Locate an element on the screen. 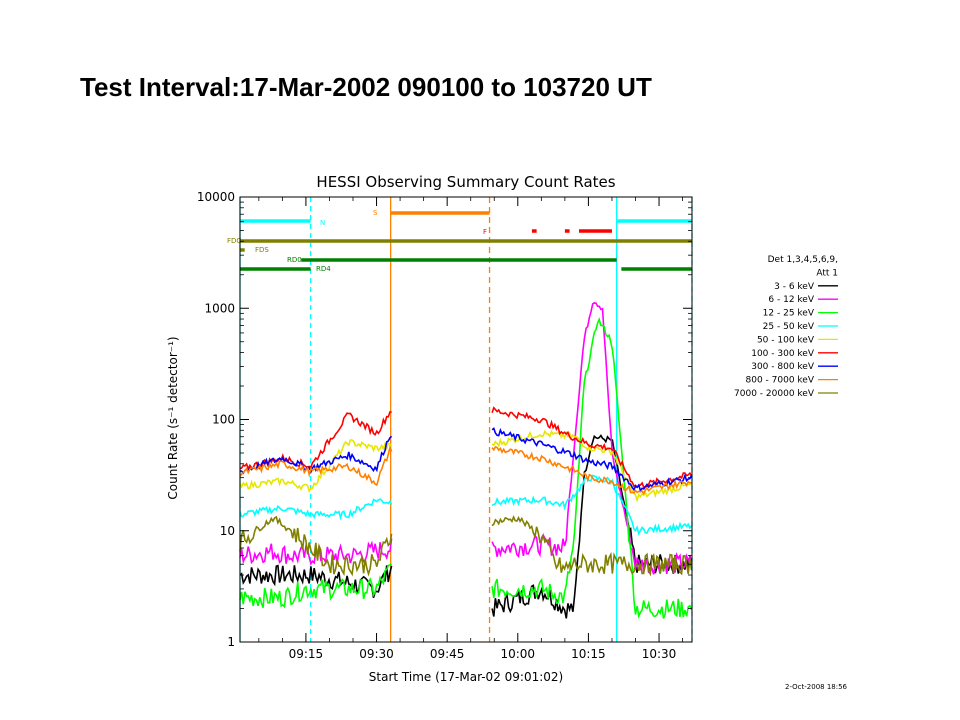  x-tick-label: 09:45 is located at coordinates (447, 654).